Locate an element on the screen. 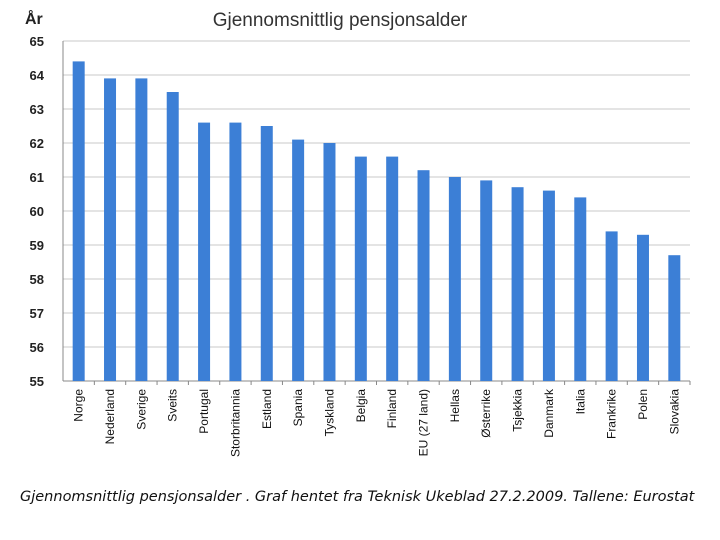 This screenshot has height=540, width=720. y-tick-label: 61 is located at coordinates (37, 177).